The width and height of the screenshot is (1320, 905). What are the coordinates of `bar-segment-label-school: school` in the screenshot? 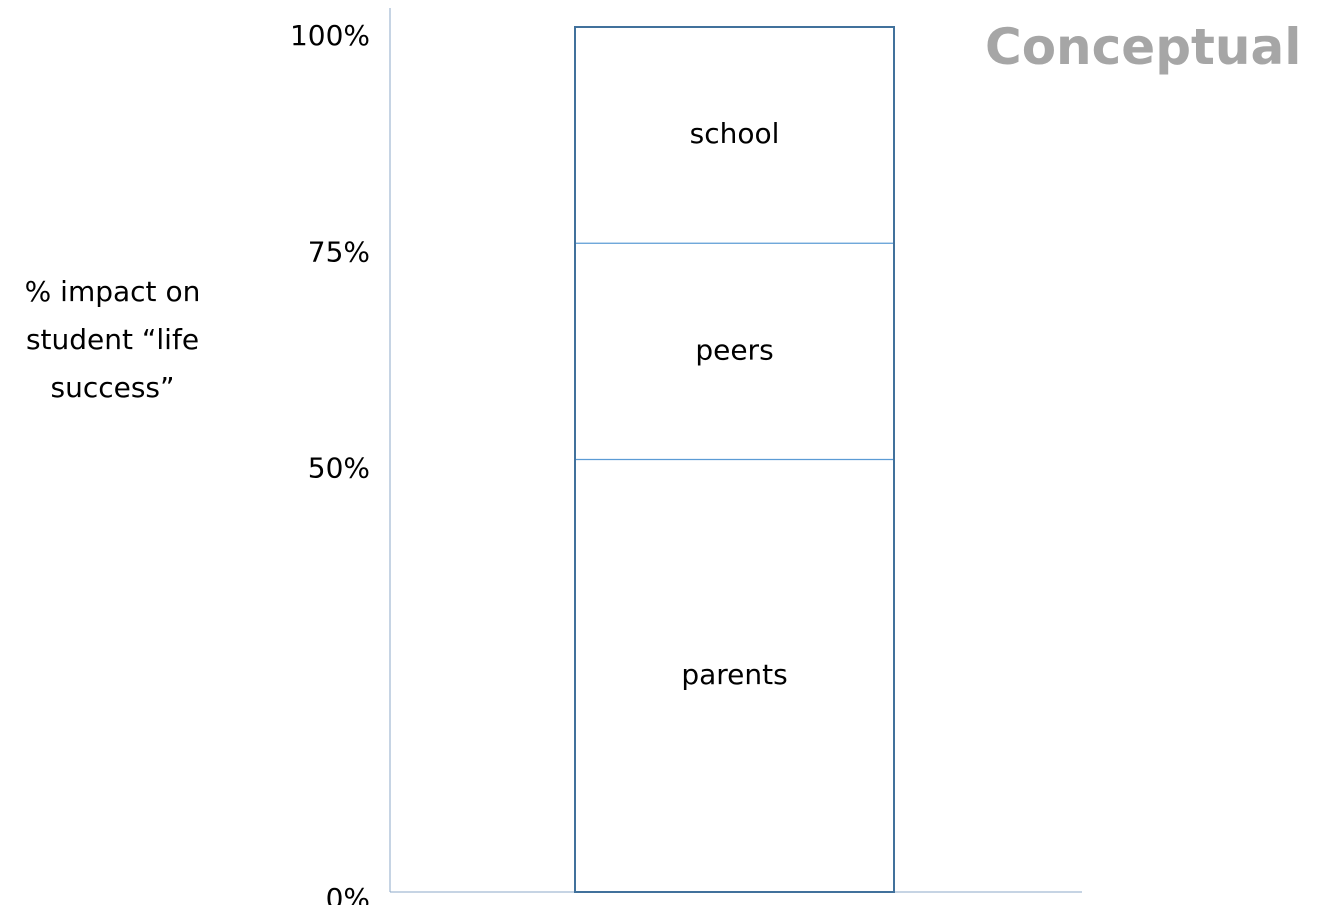 It's located at (735, 133).